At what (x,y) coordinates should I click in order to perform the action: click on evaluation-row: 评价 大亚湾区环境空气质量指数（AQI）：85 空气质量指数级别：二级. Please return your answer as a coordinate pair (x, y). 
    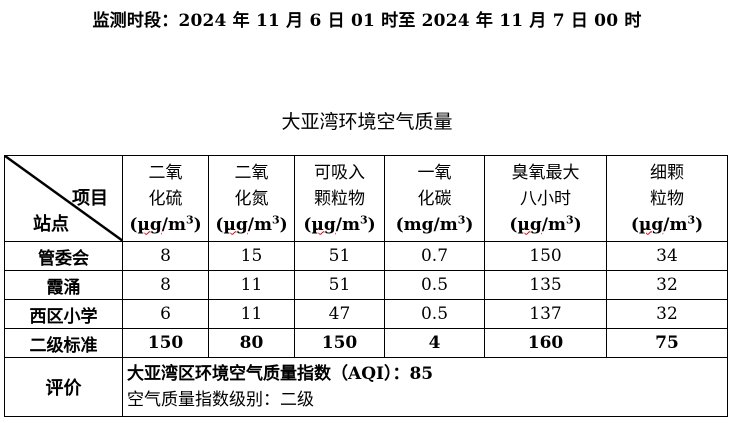
    Looking at the image, I should click on (366, 387).